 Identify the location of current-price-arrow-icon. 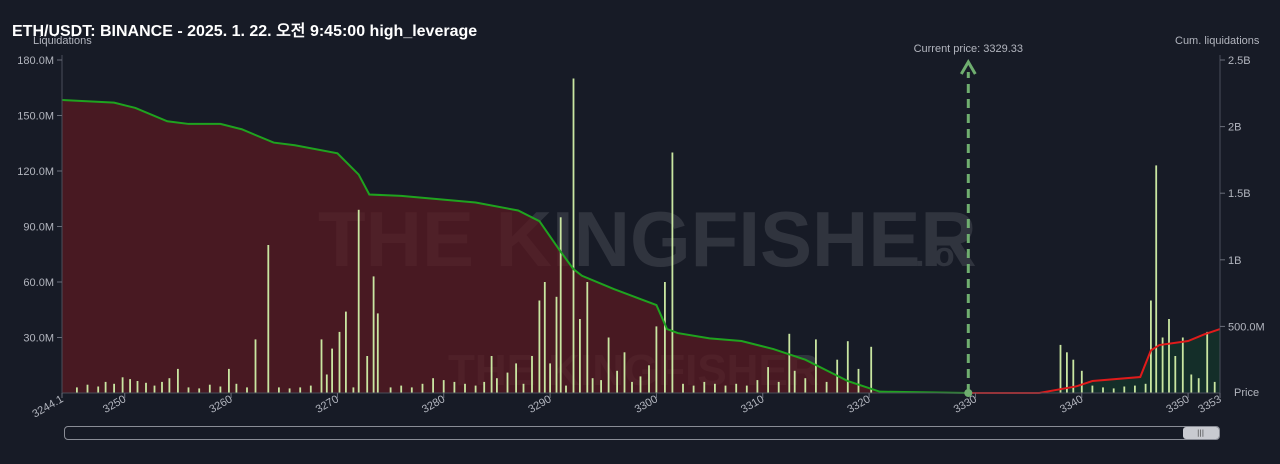
(968, 67).